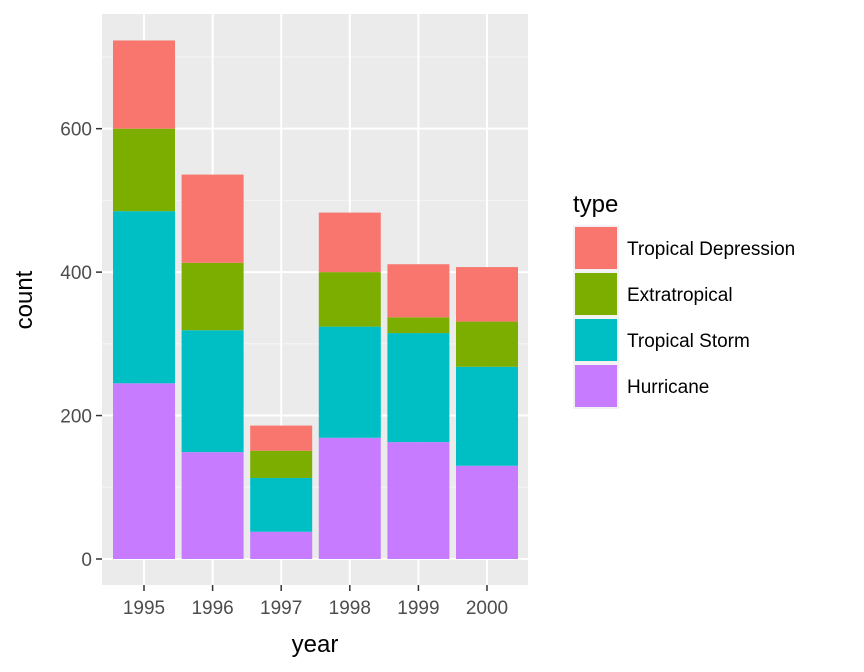  I want to click on x-tick-label: 1998, so click(350, 608).